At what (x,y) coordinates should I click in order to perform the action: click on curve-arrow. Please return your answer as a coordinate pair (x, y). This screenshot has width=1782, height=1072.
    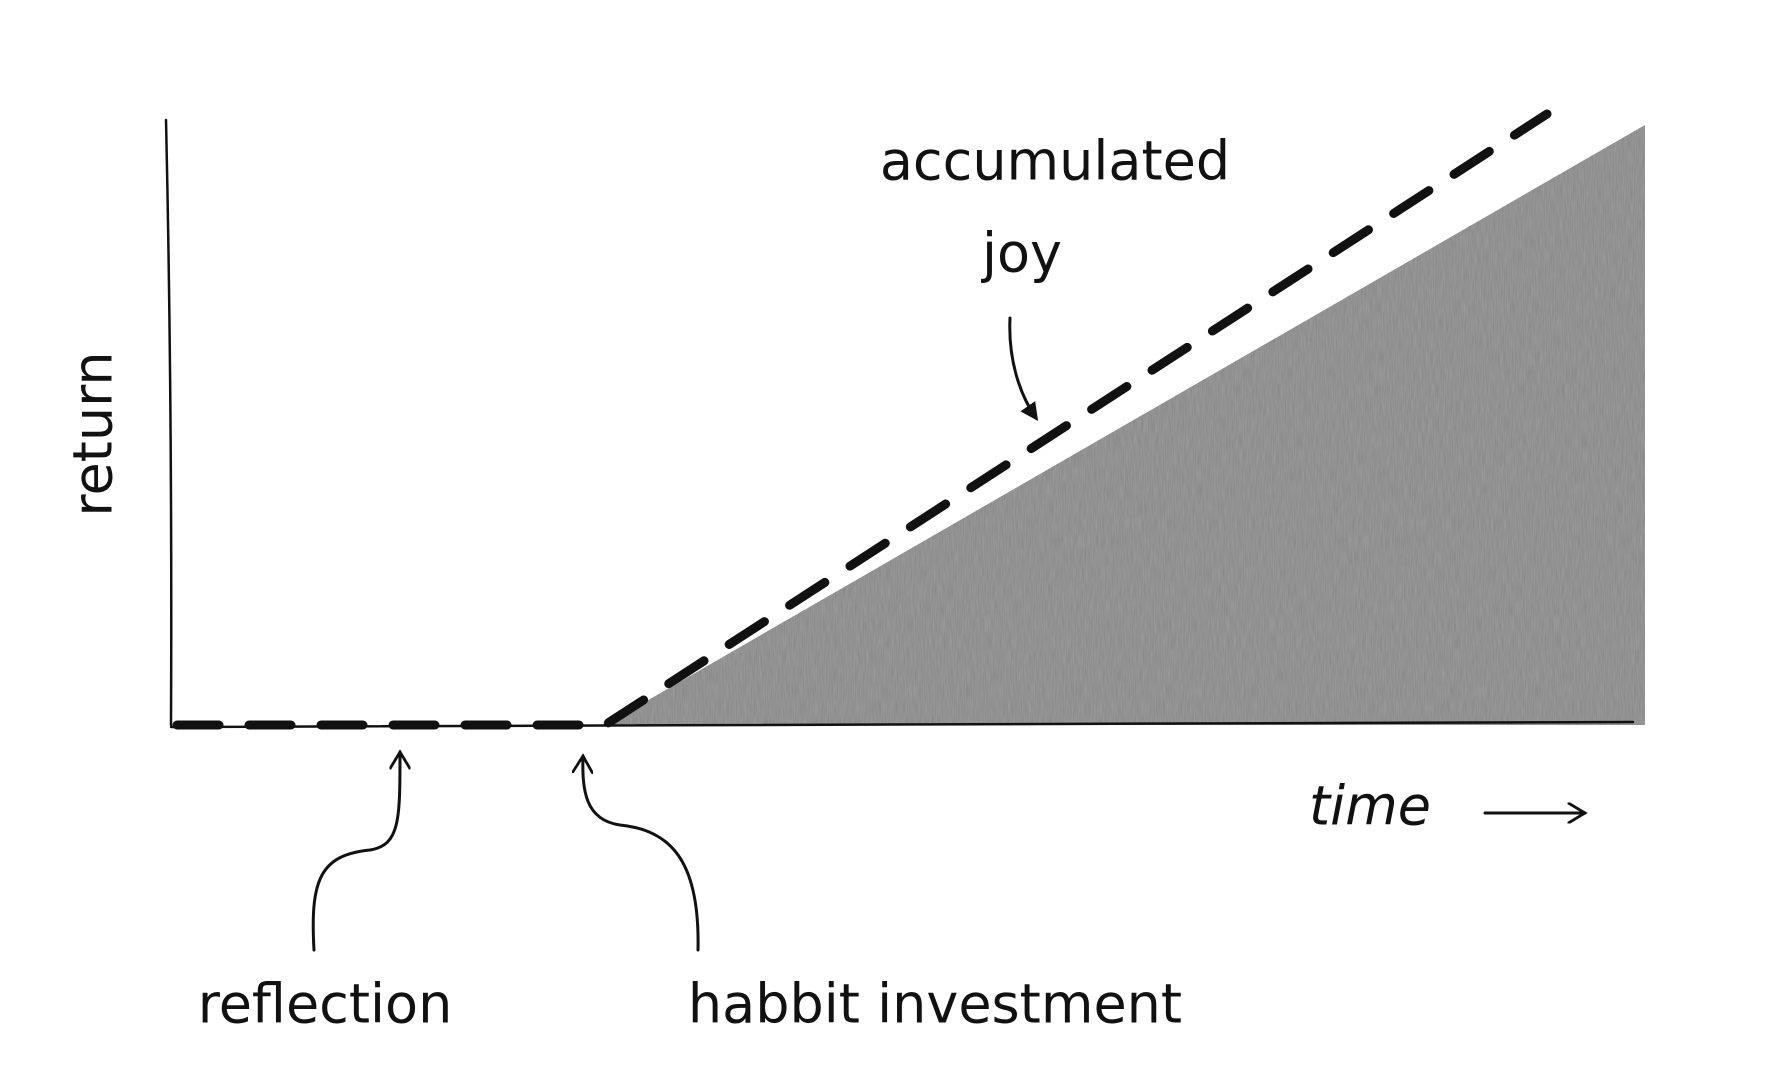
    Looking at the image, I should click on (1023, 368).